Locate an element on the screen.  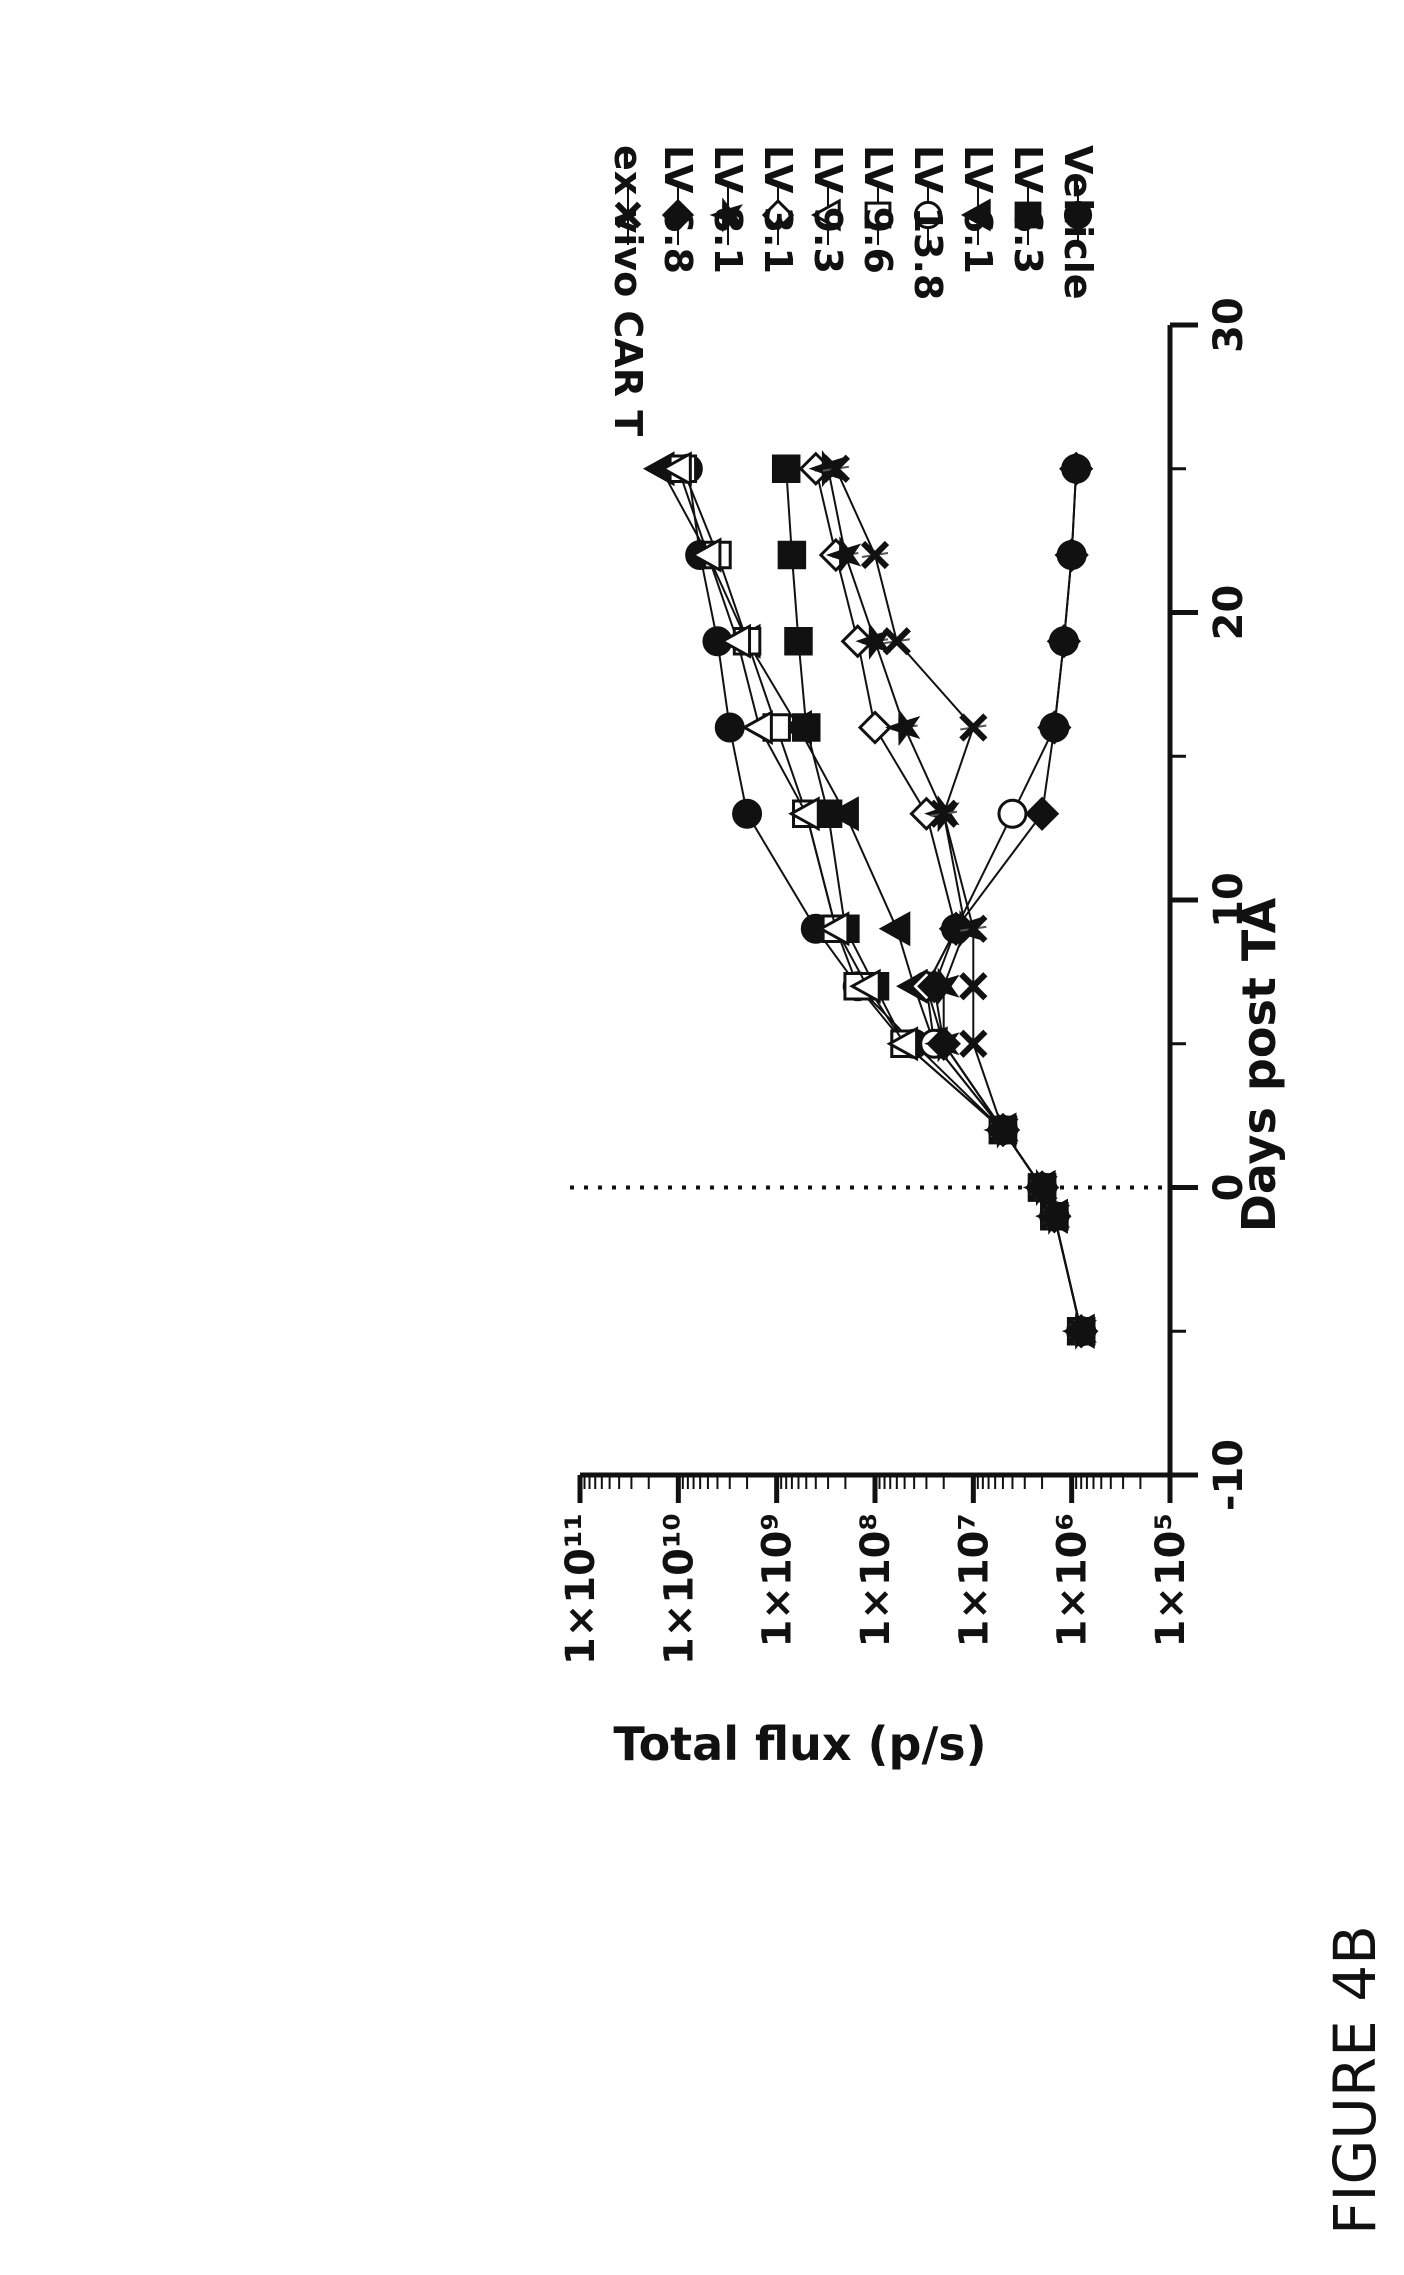
legend-entry: LV 6.8 is located at coordinates (678, 209).